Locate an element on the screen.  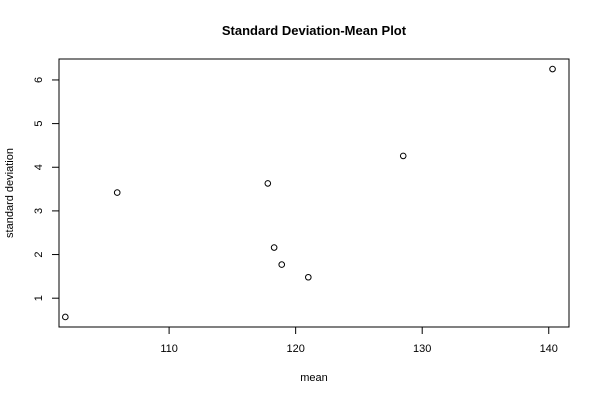
chart-title: Standard Deviation-Mean Plot is located at coordinates (314, 30).